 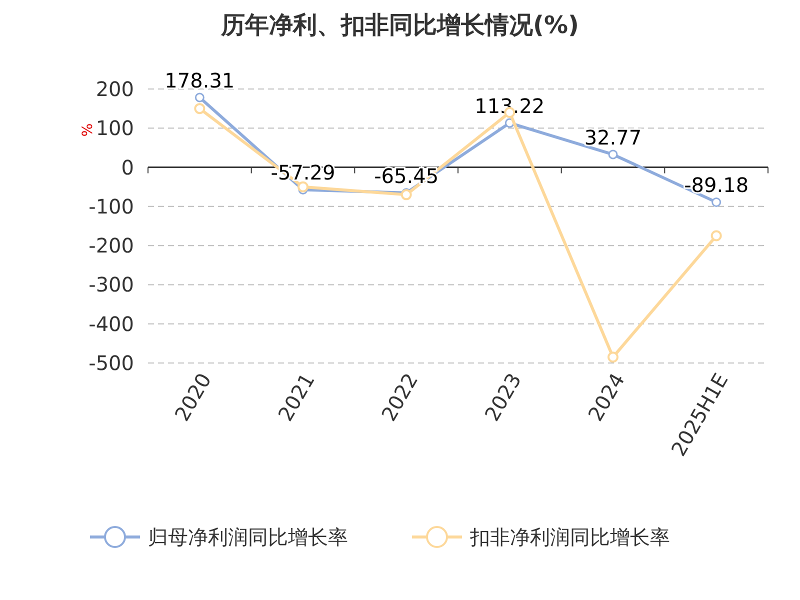 What do you see at coordinates (115, 89) in the screenshot?
I see `y-tick-label: 200` at bounding box center [115, 89].